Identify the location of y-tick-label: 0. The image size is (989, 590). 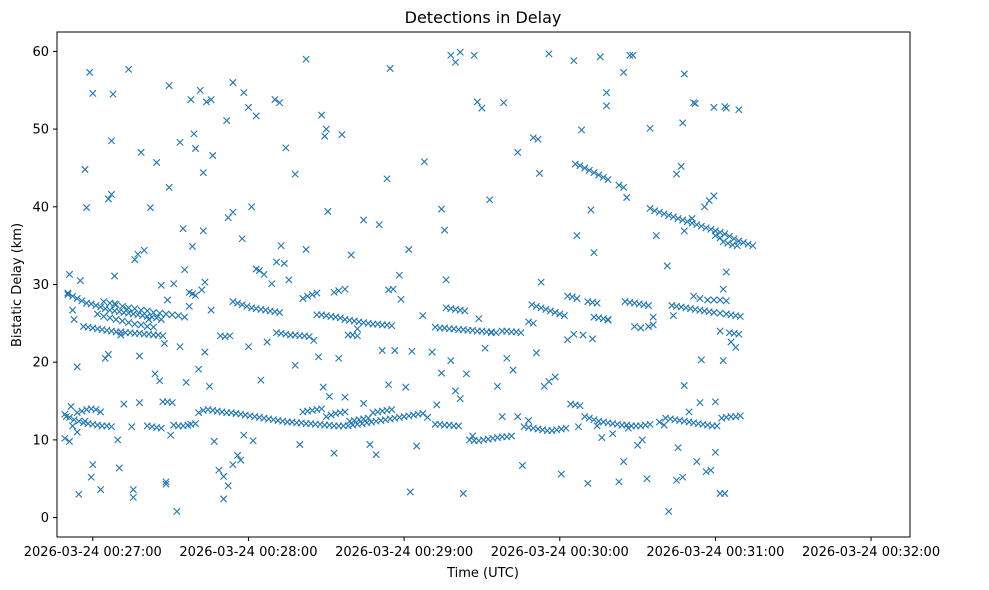
(45, 518).